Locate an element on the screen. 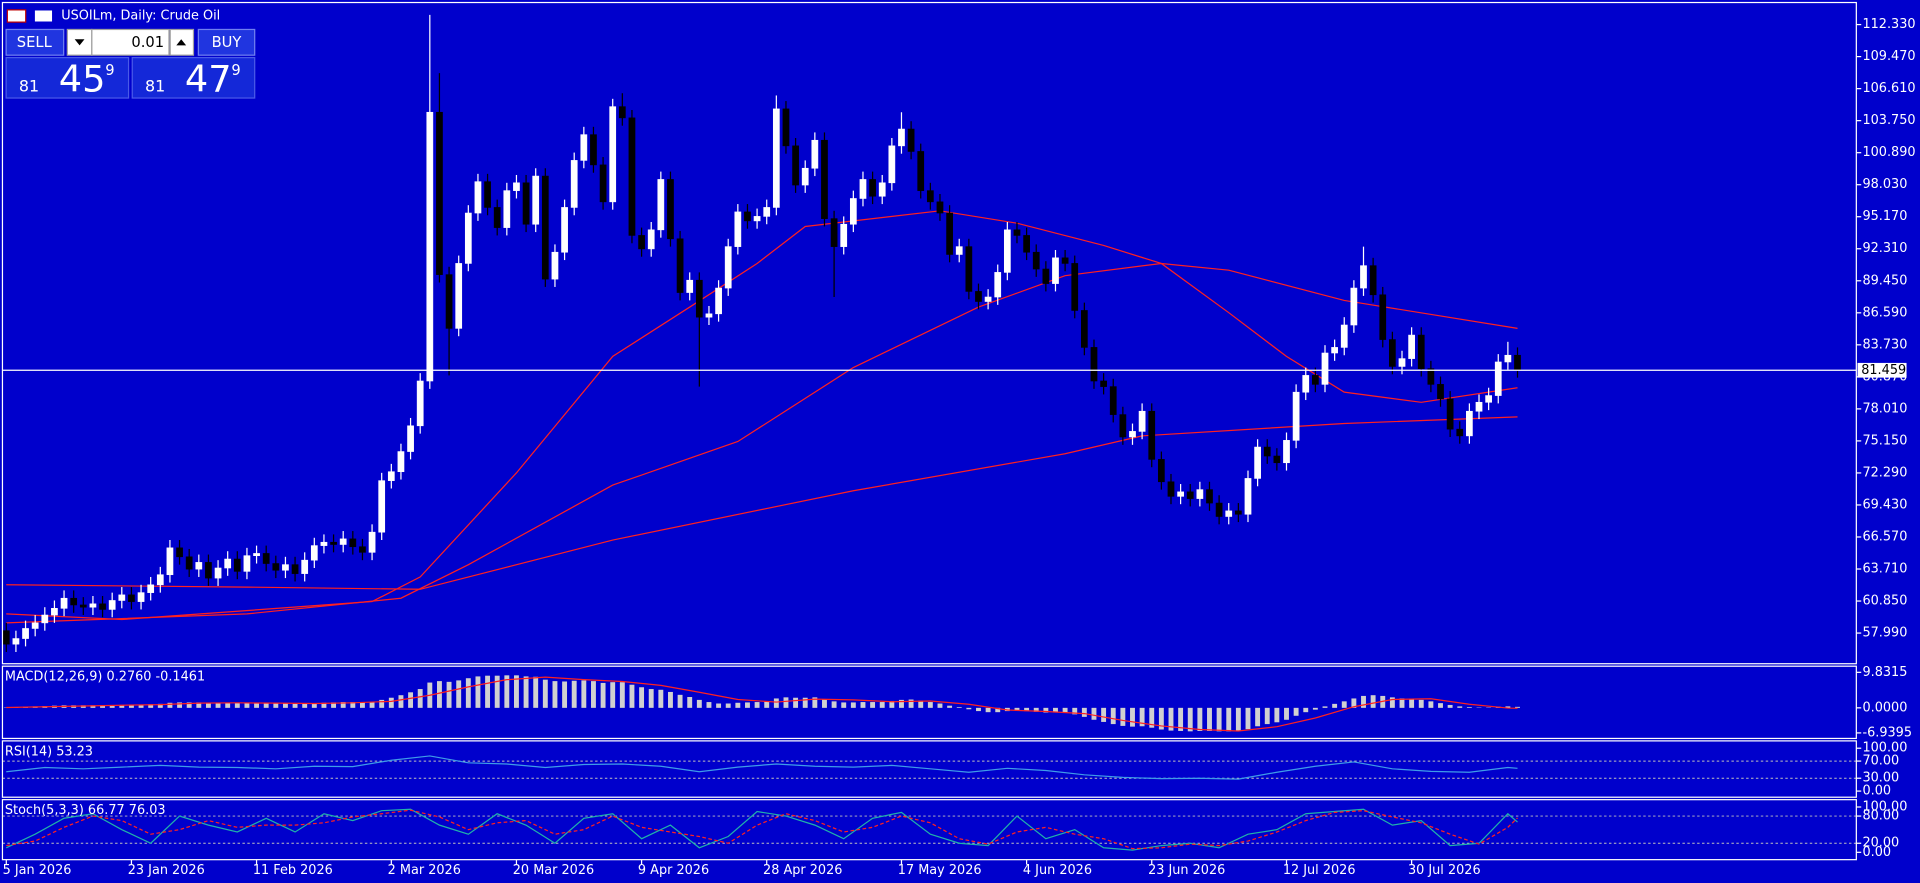  last-price-label: 81.459 is located at coordinates (1883, 370).